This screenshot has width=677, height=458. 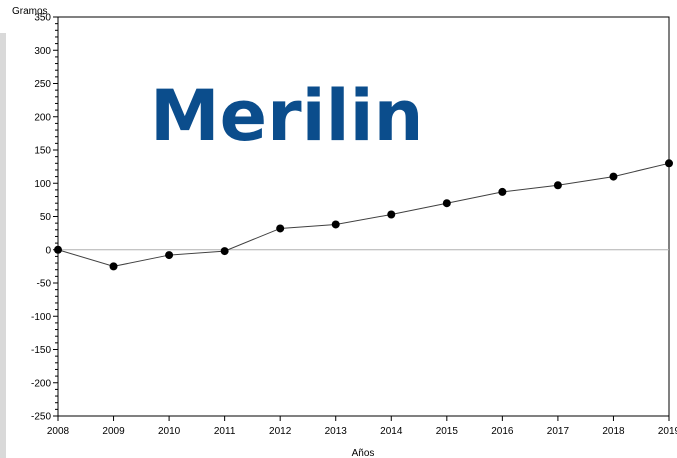 I want to click on y-tick-label: -250, so click(x=41, y=417).